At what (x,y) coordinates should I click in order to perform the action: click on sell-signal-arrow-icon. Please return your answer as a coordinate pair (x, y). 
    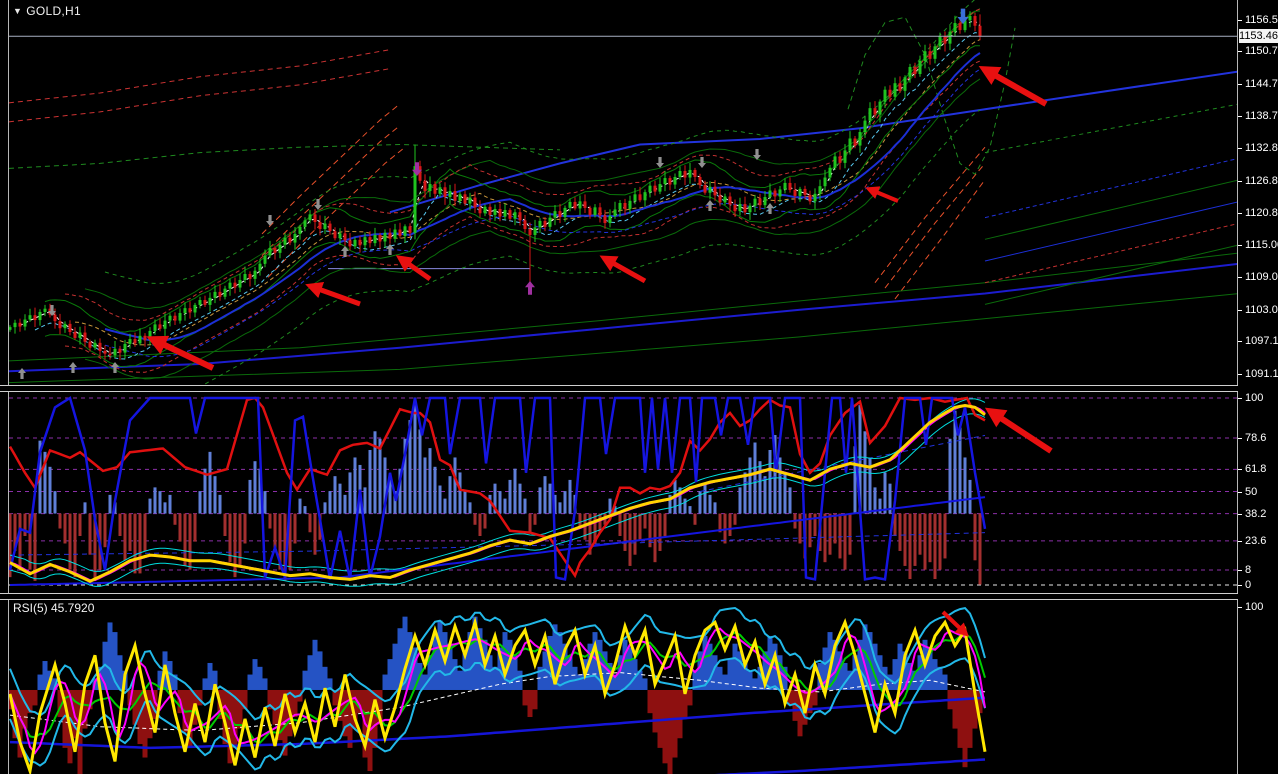
    Looking at the image, I should click on (702, 162).